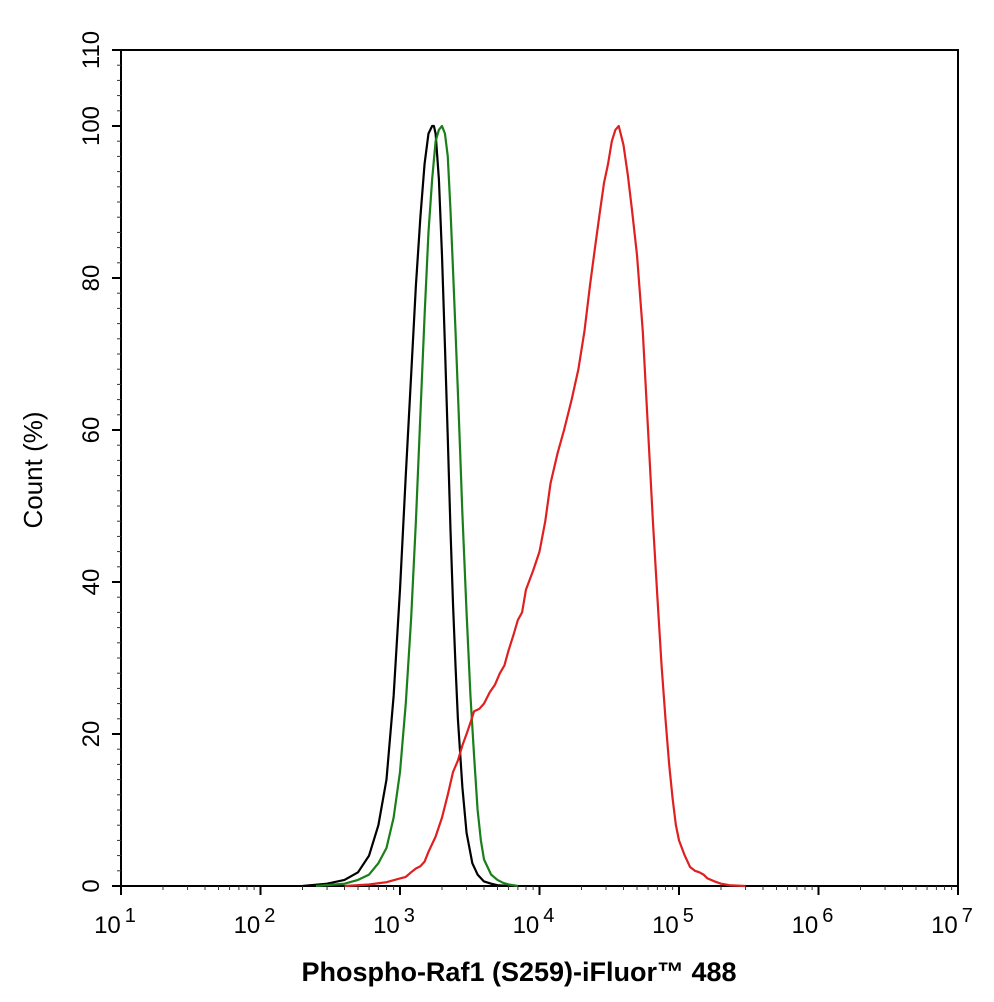  Describe the element at coordinates (548, 916) in the screenshot. I see `x-tick-label-exponent: 4` at that location.